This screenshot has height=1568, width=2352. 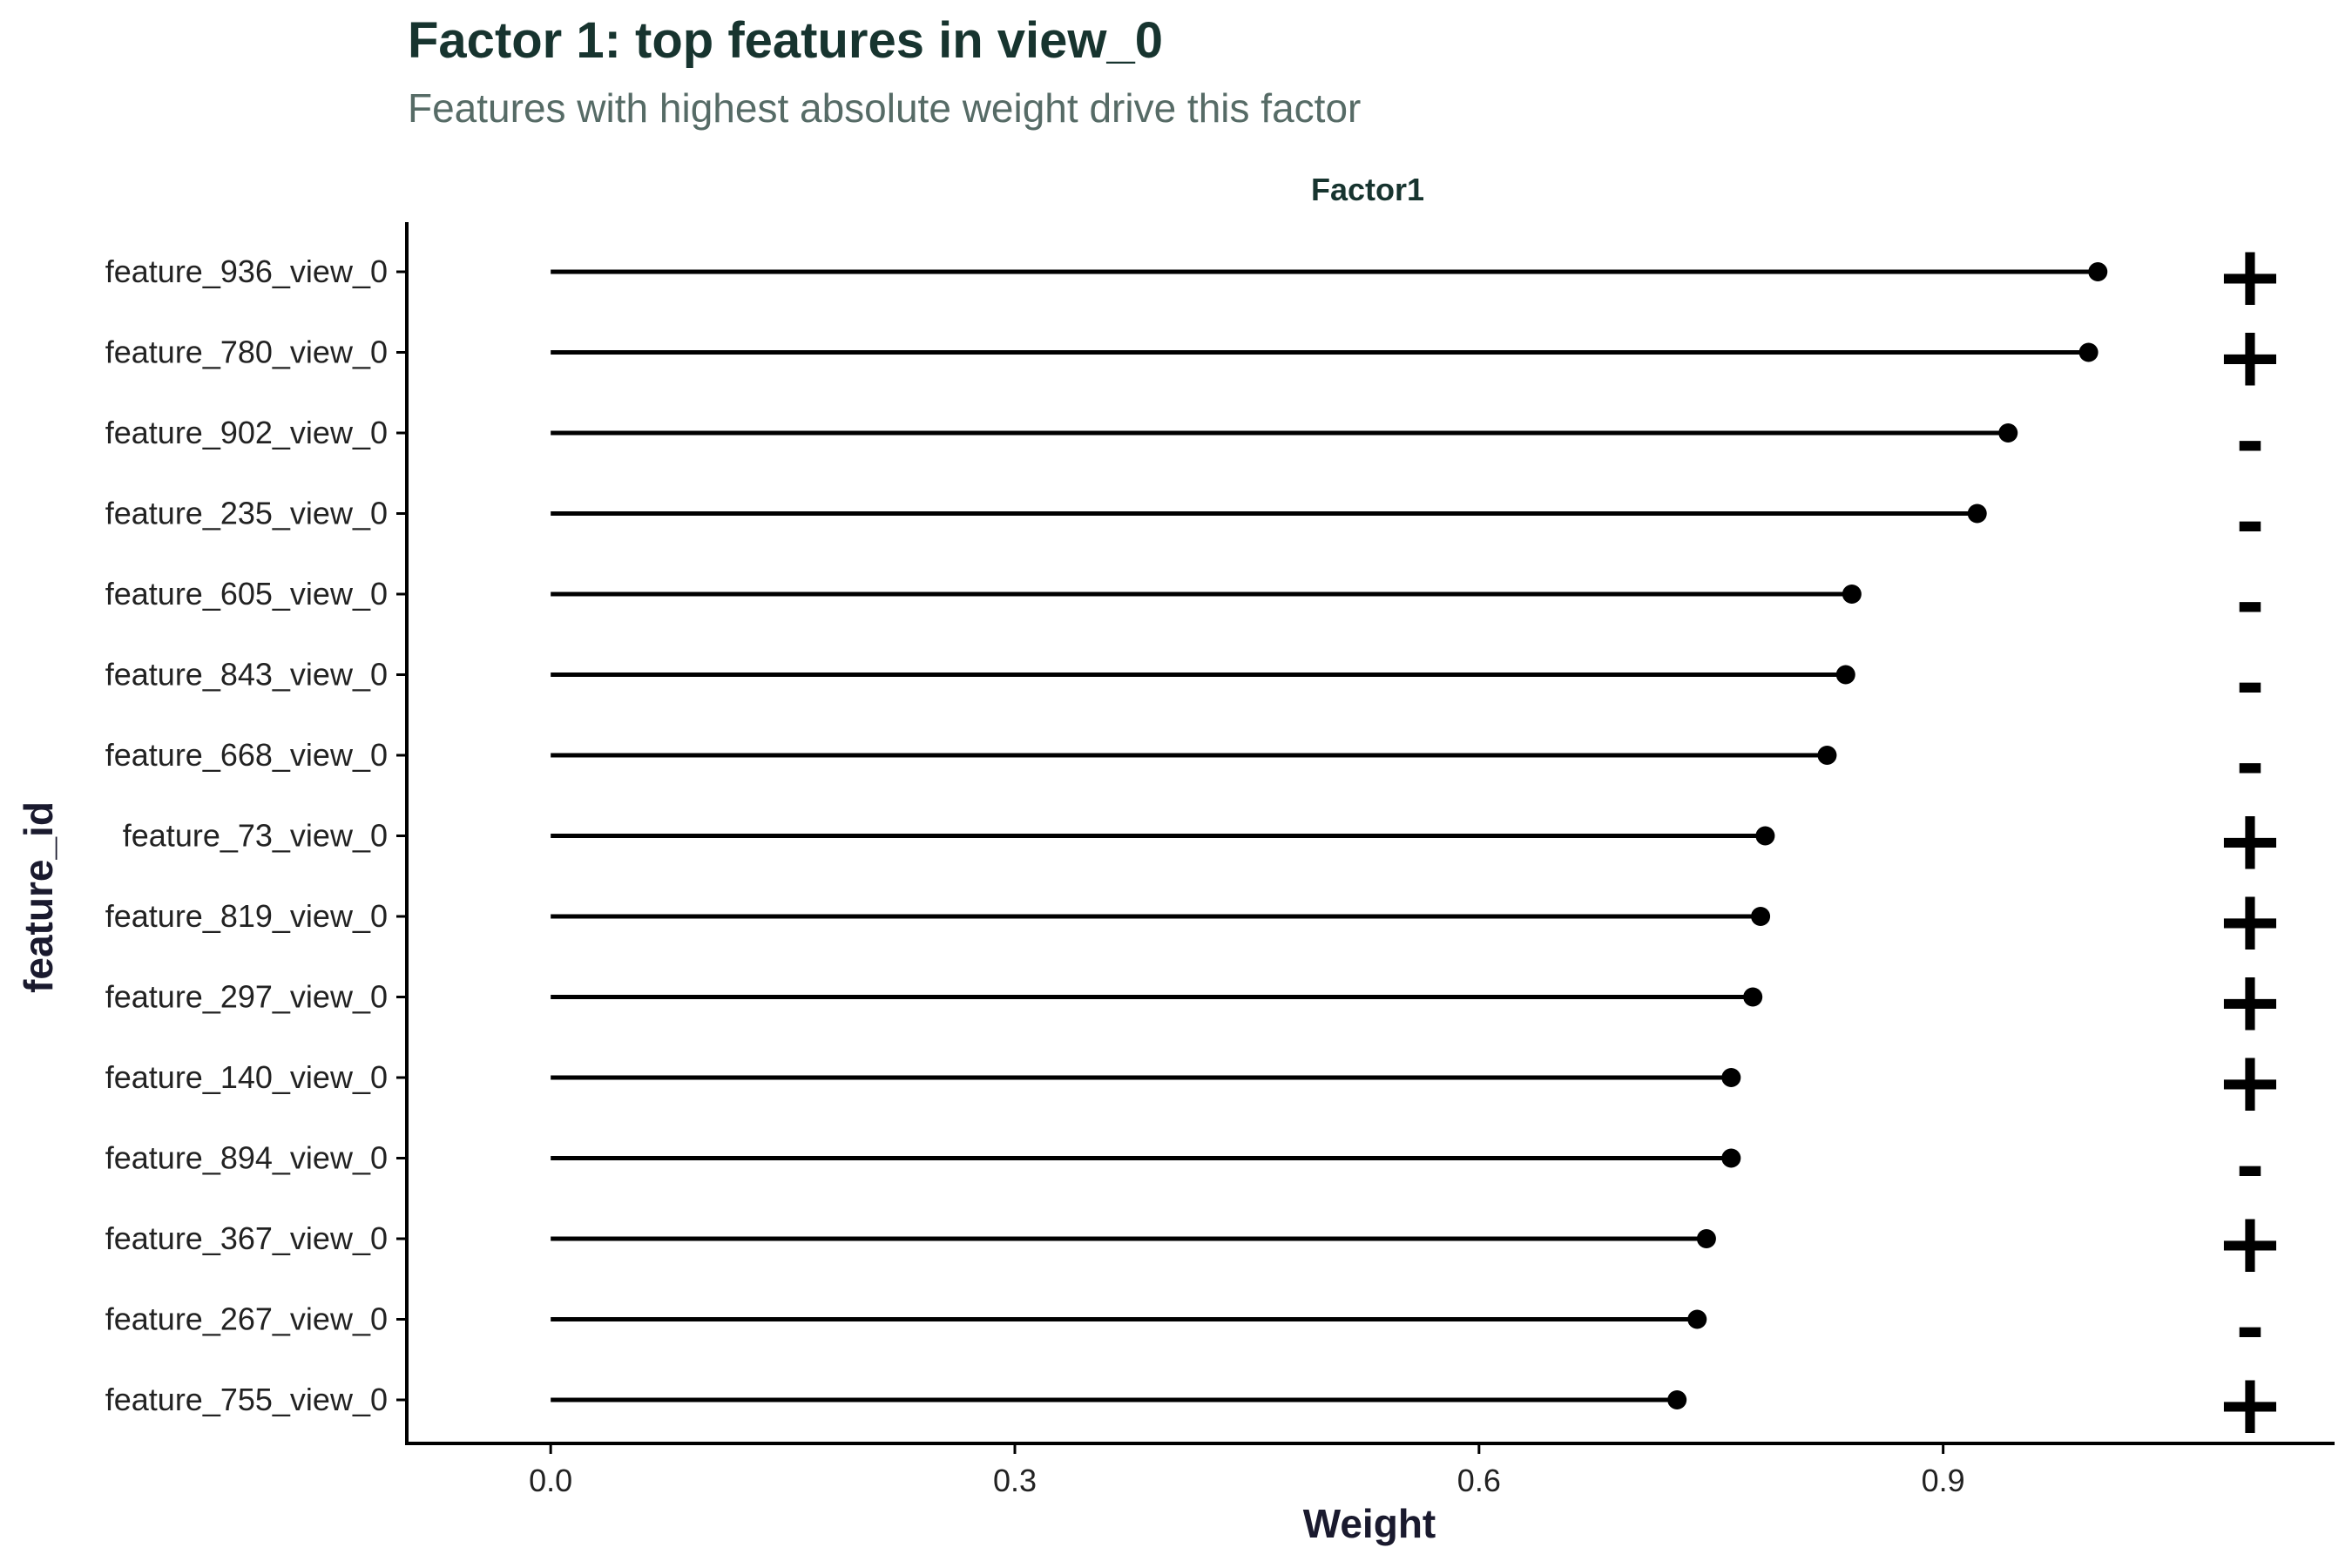 What do you see at coordinates (247, 432) in the screenshot?
I see `y-tick-label: feature_902_view_0` at bounding box center [247, 432].